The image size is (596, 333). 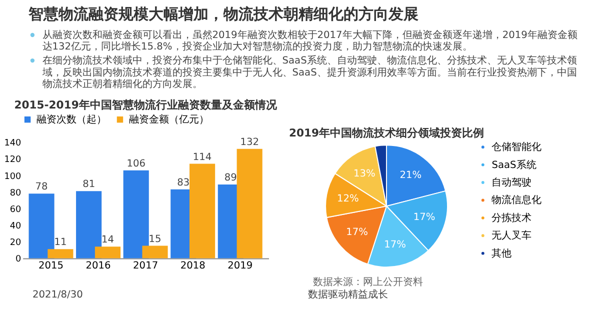 I want to click on data-label: 106, so click(x=136, y=164).